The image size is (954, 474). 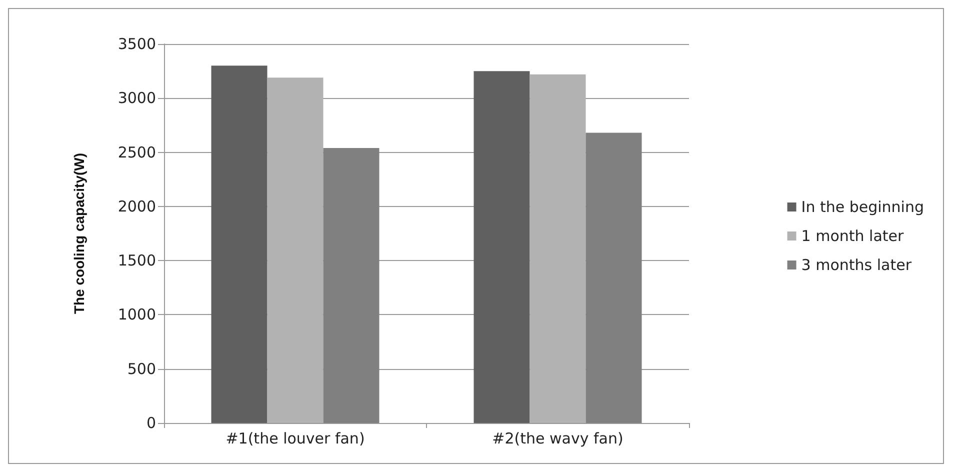 I want to click on legend-label: 1 month later, so click(x=852, y=236).